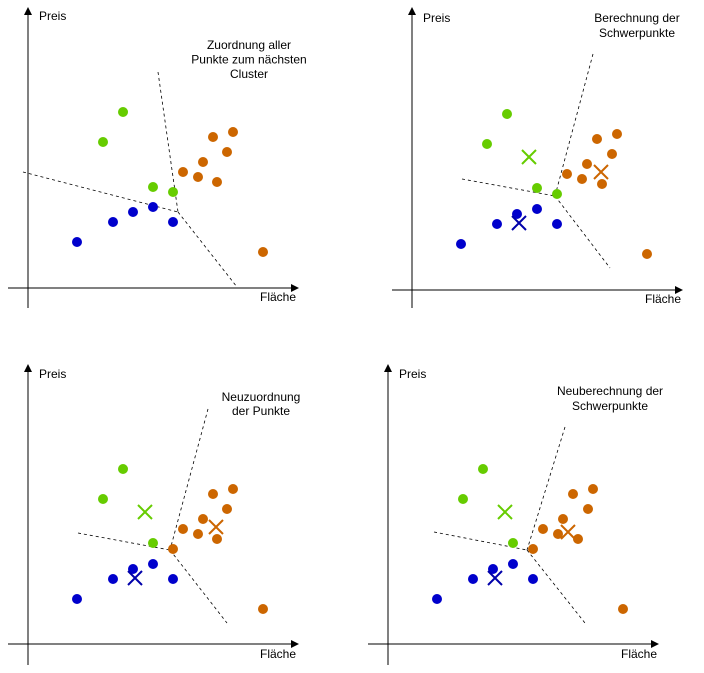  What do you see at coordinates (261, 397) in the screenshot?
I see `caption: Neuzuordnung` at bounding box center [261, 397].